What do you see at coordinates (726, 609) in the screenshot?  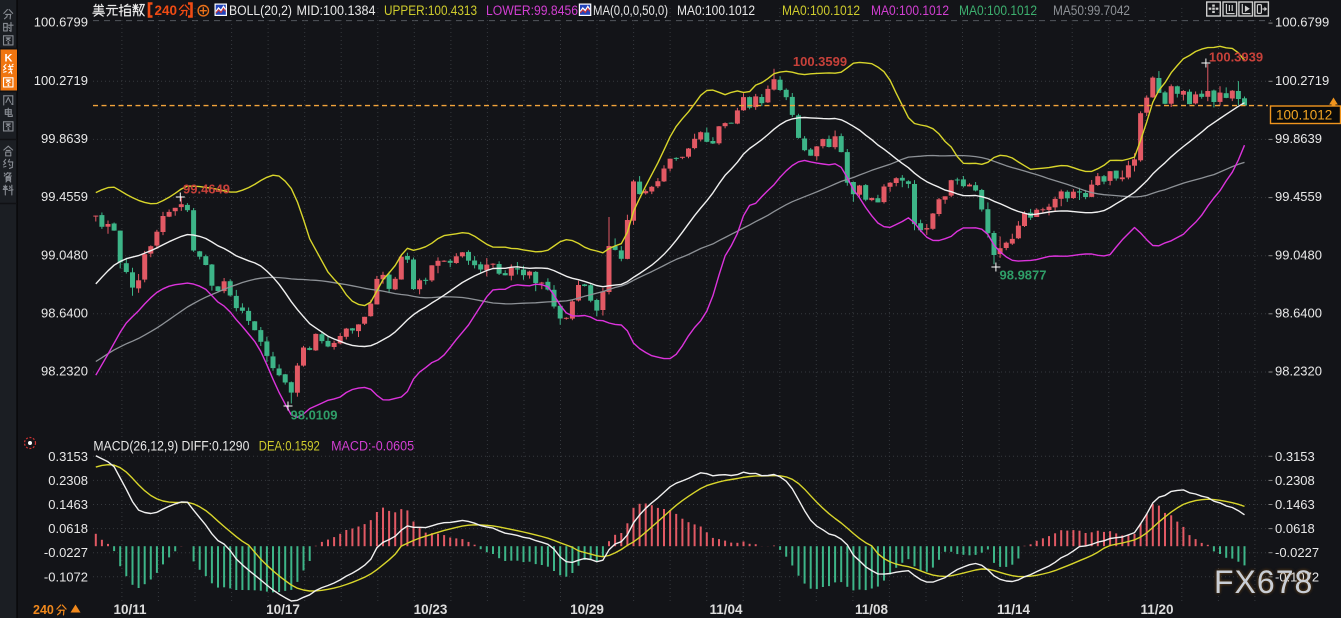 I see `svg-text: 11/04` at bounding box center [726, 609].